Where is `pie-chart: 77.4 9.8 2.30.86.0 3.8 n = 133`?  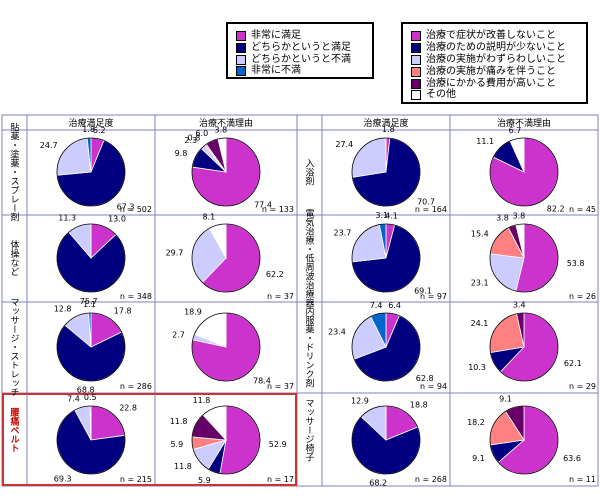 pie-chart: 77.4 9.8 2.30.86.0 3.8 n = 133 is located at coordinates (234, 169).